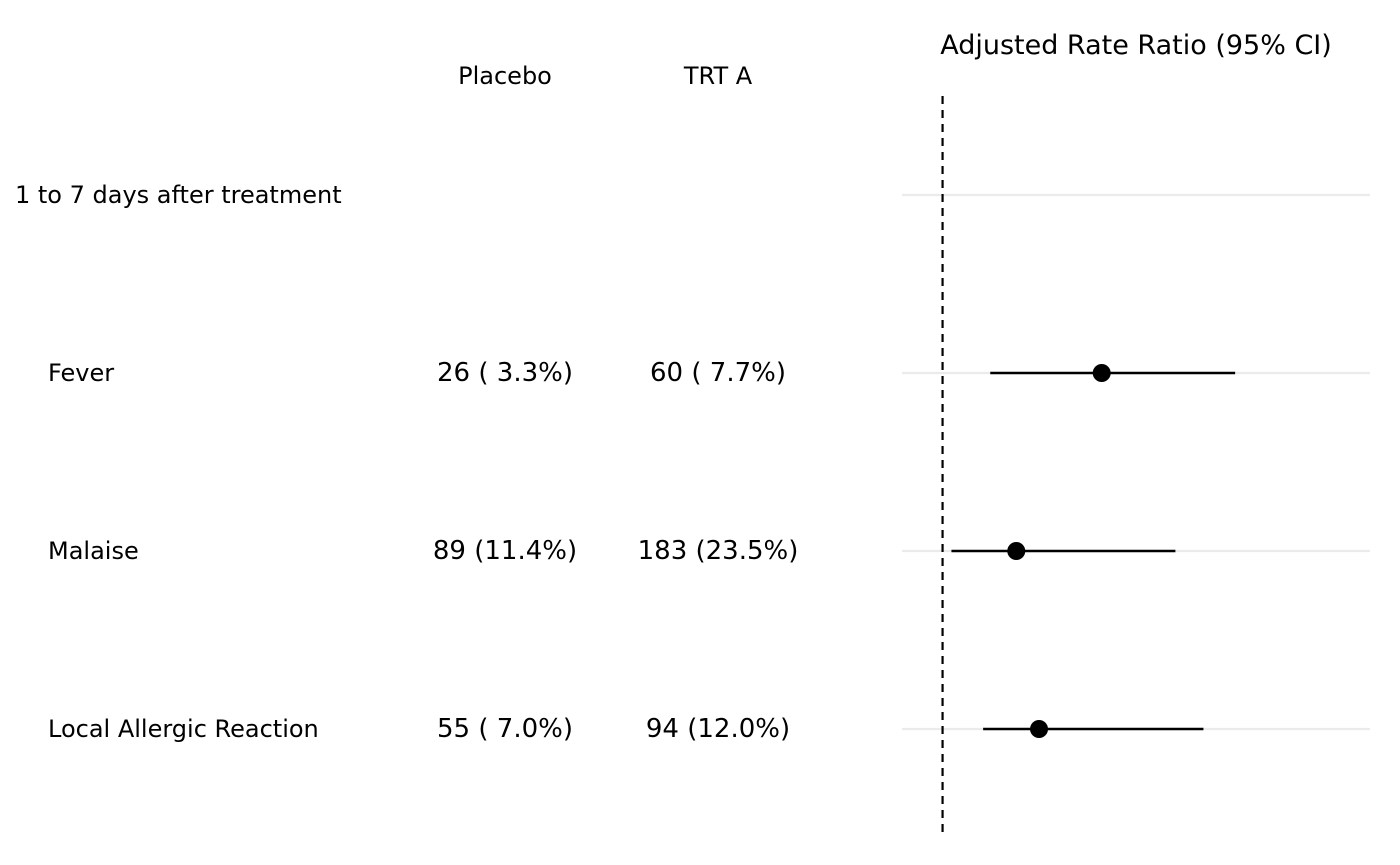  I want to click on group-label: 1 to 7 days after treatment, so click(178, 195).